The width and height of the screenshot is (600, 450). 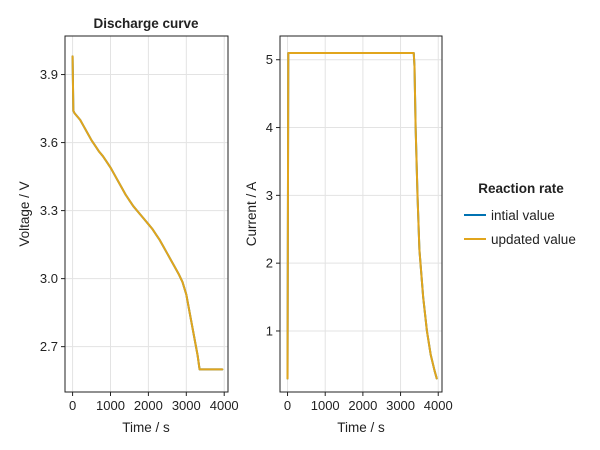 I want to click on legend-entries: intial value updated value, so click(x=520, y=227).